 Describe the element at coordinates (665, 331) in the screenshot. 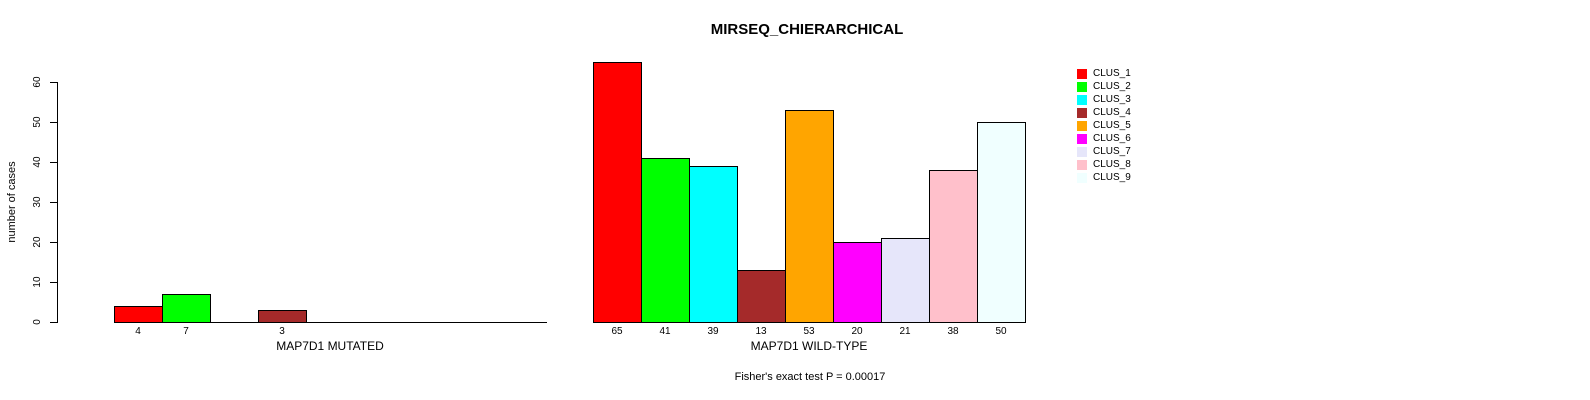

I see `bar-value-label: 41` at that location.